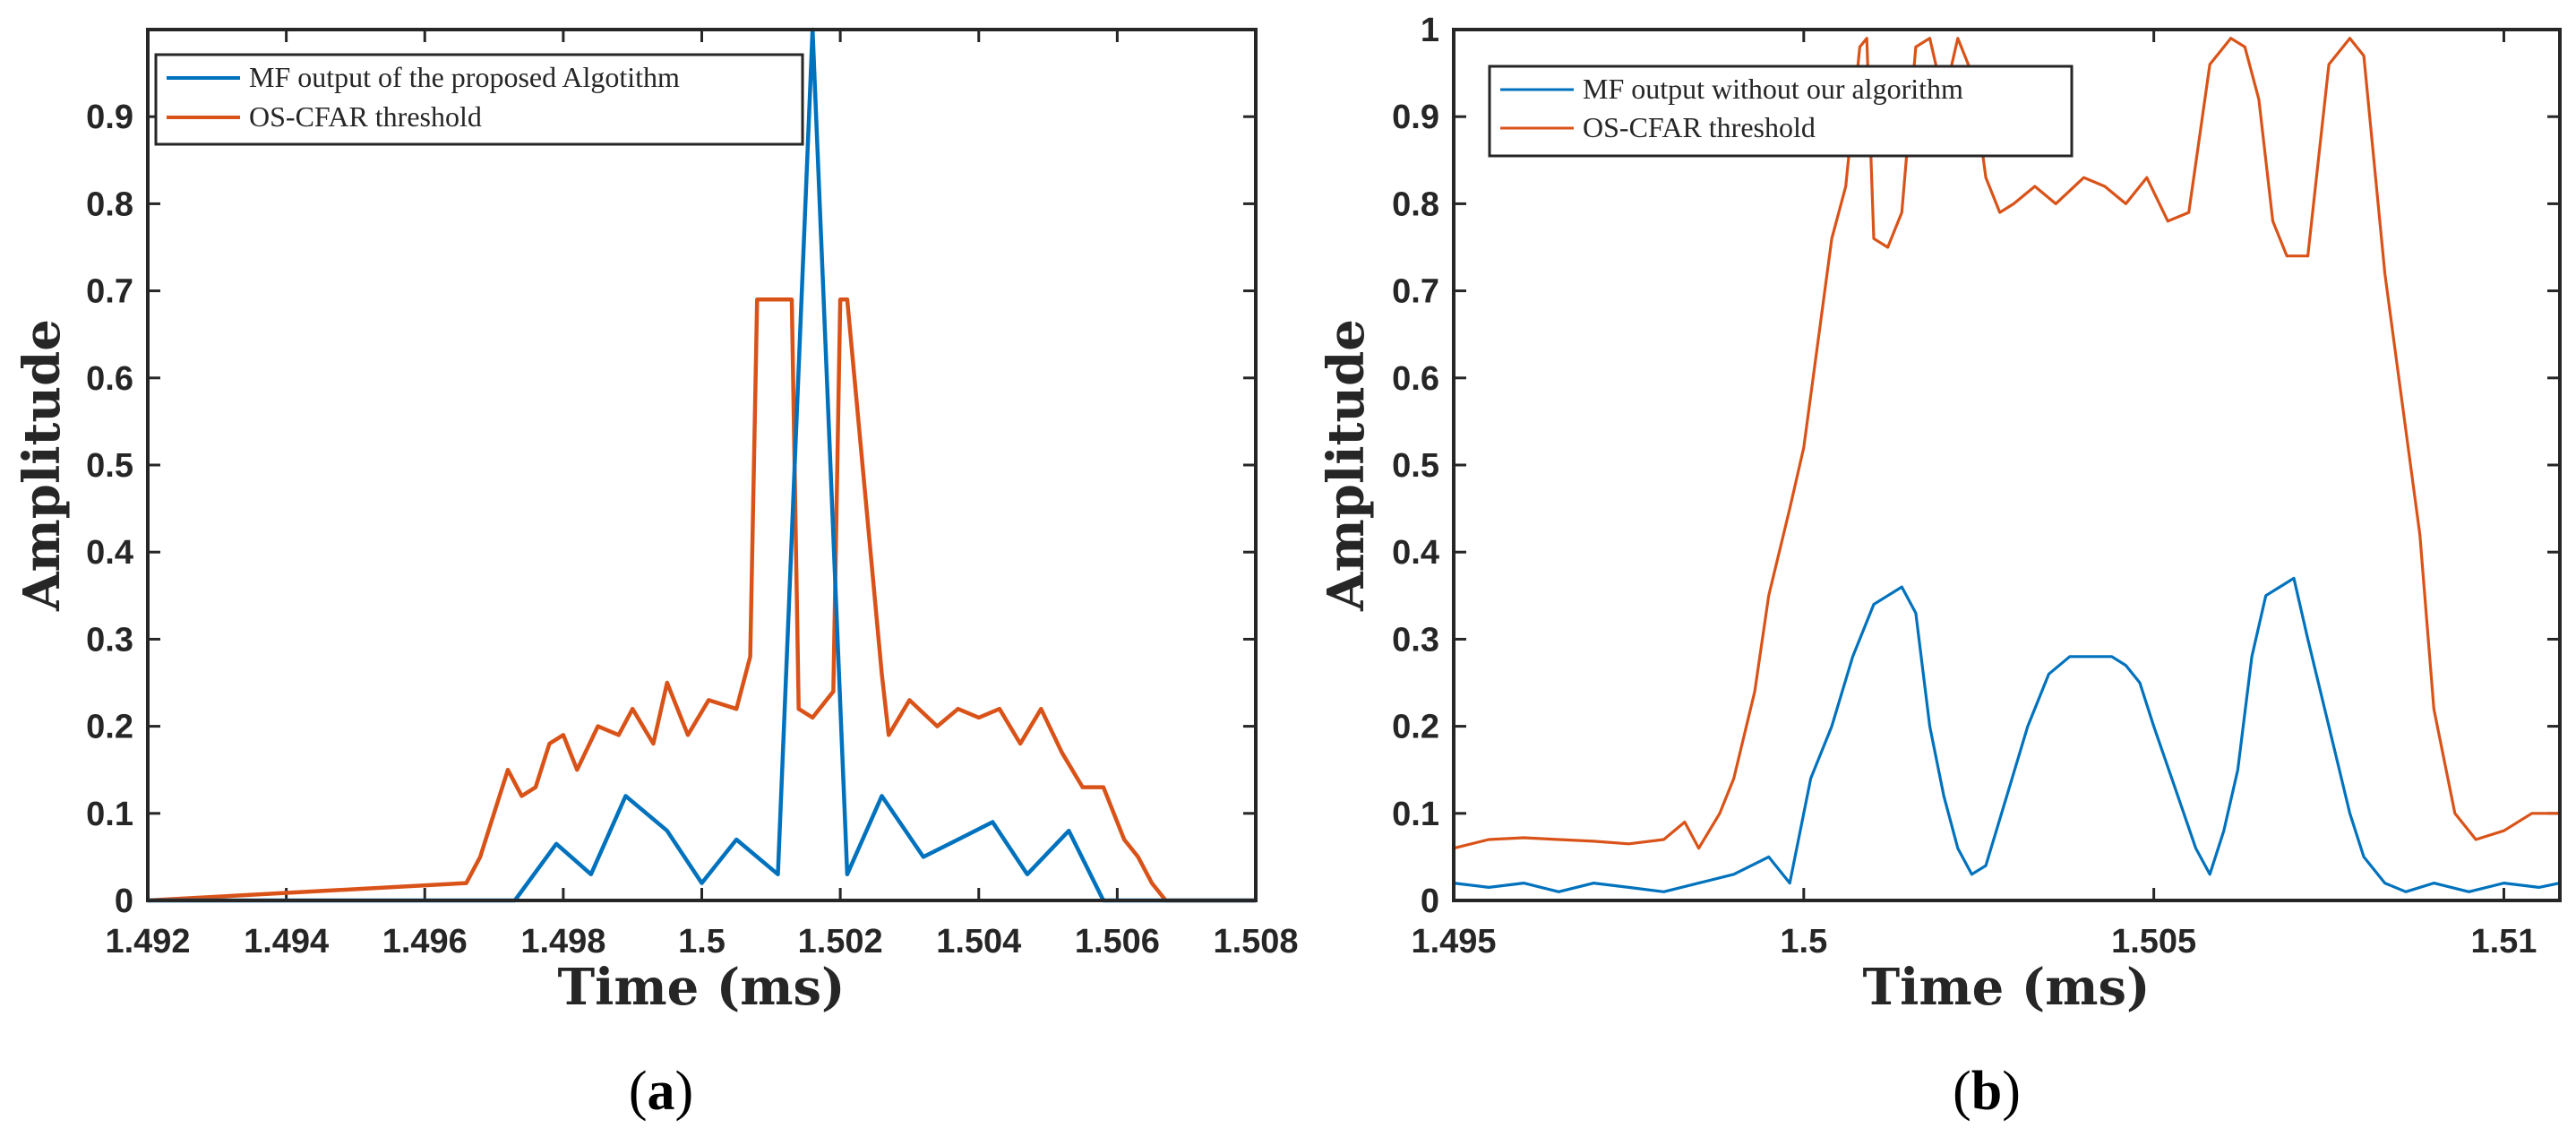 This screenshot has width=2576, height=1137. Describe the element at coordinates (661, 1092) in the screenshot. I see `panel-label: (a)` at that location.